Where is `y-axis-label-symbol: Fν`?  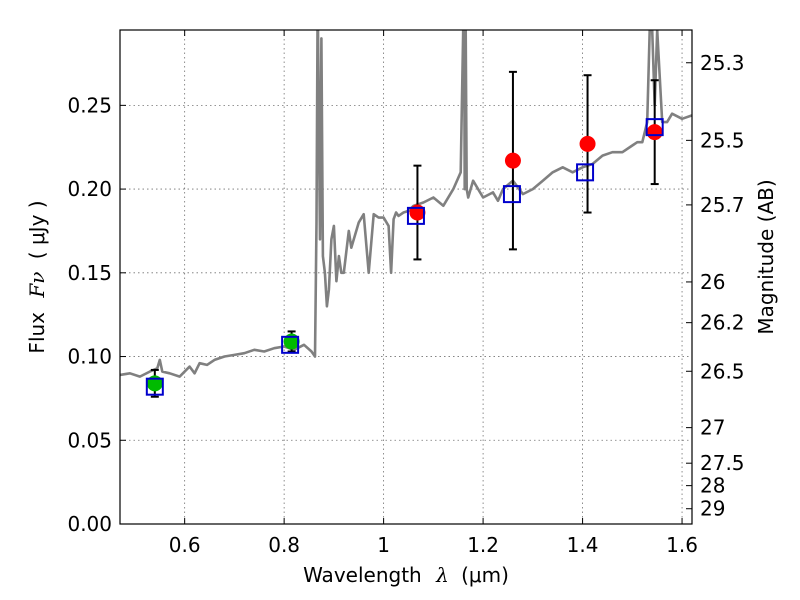 y-axis-label-symbol: Fν is located at coordinates (37, 285).